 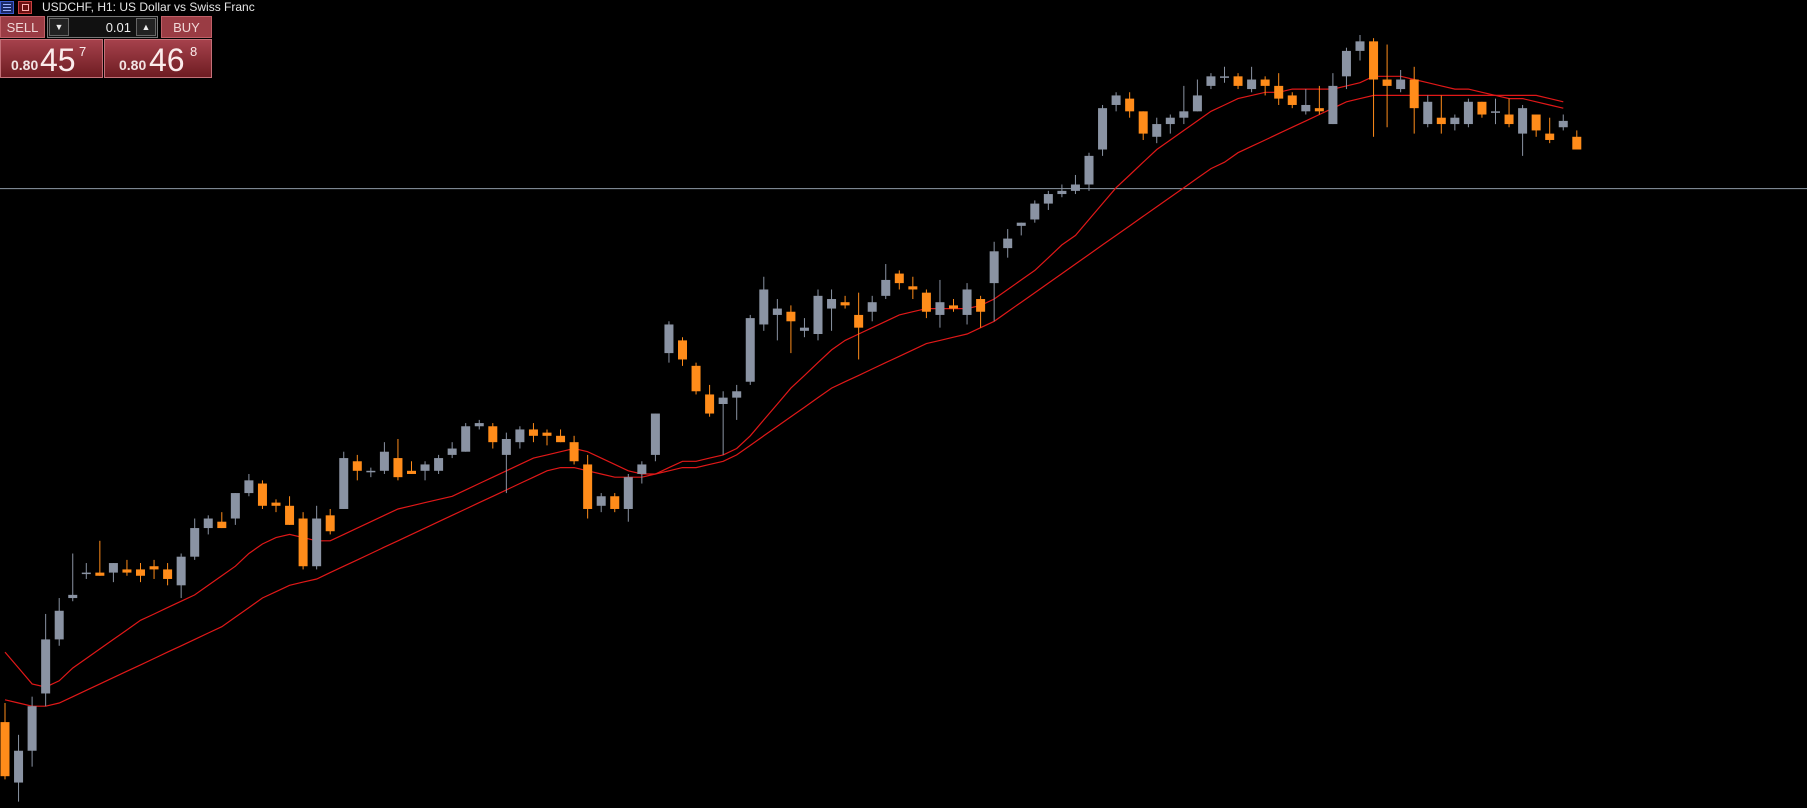 I want to click on lot-size-box: ▼ 0.01 ▲, so click(x=102, y=27).